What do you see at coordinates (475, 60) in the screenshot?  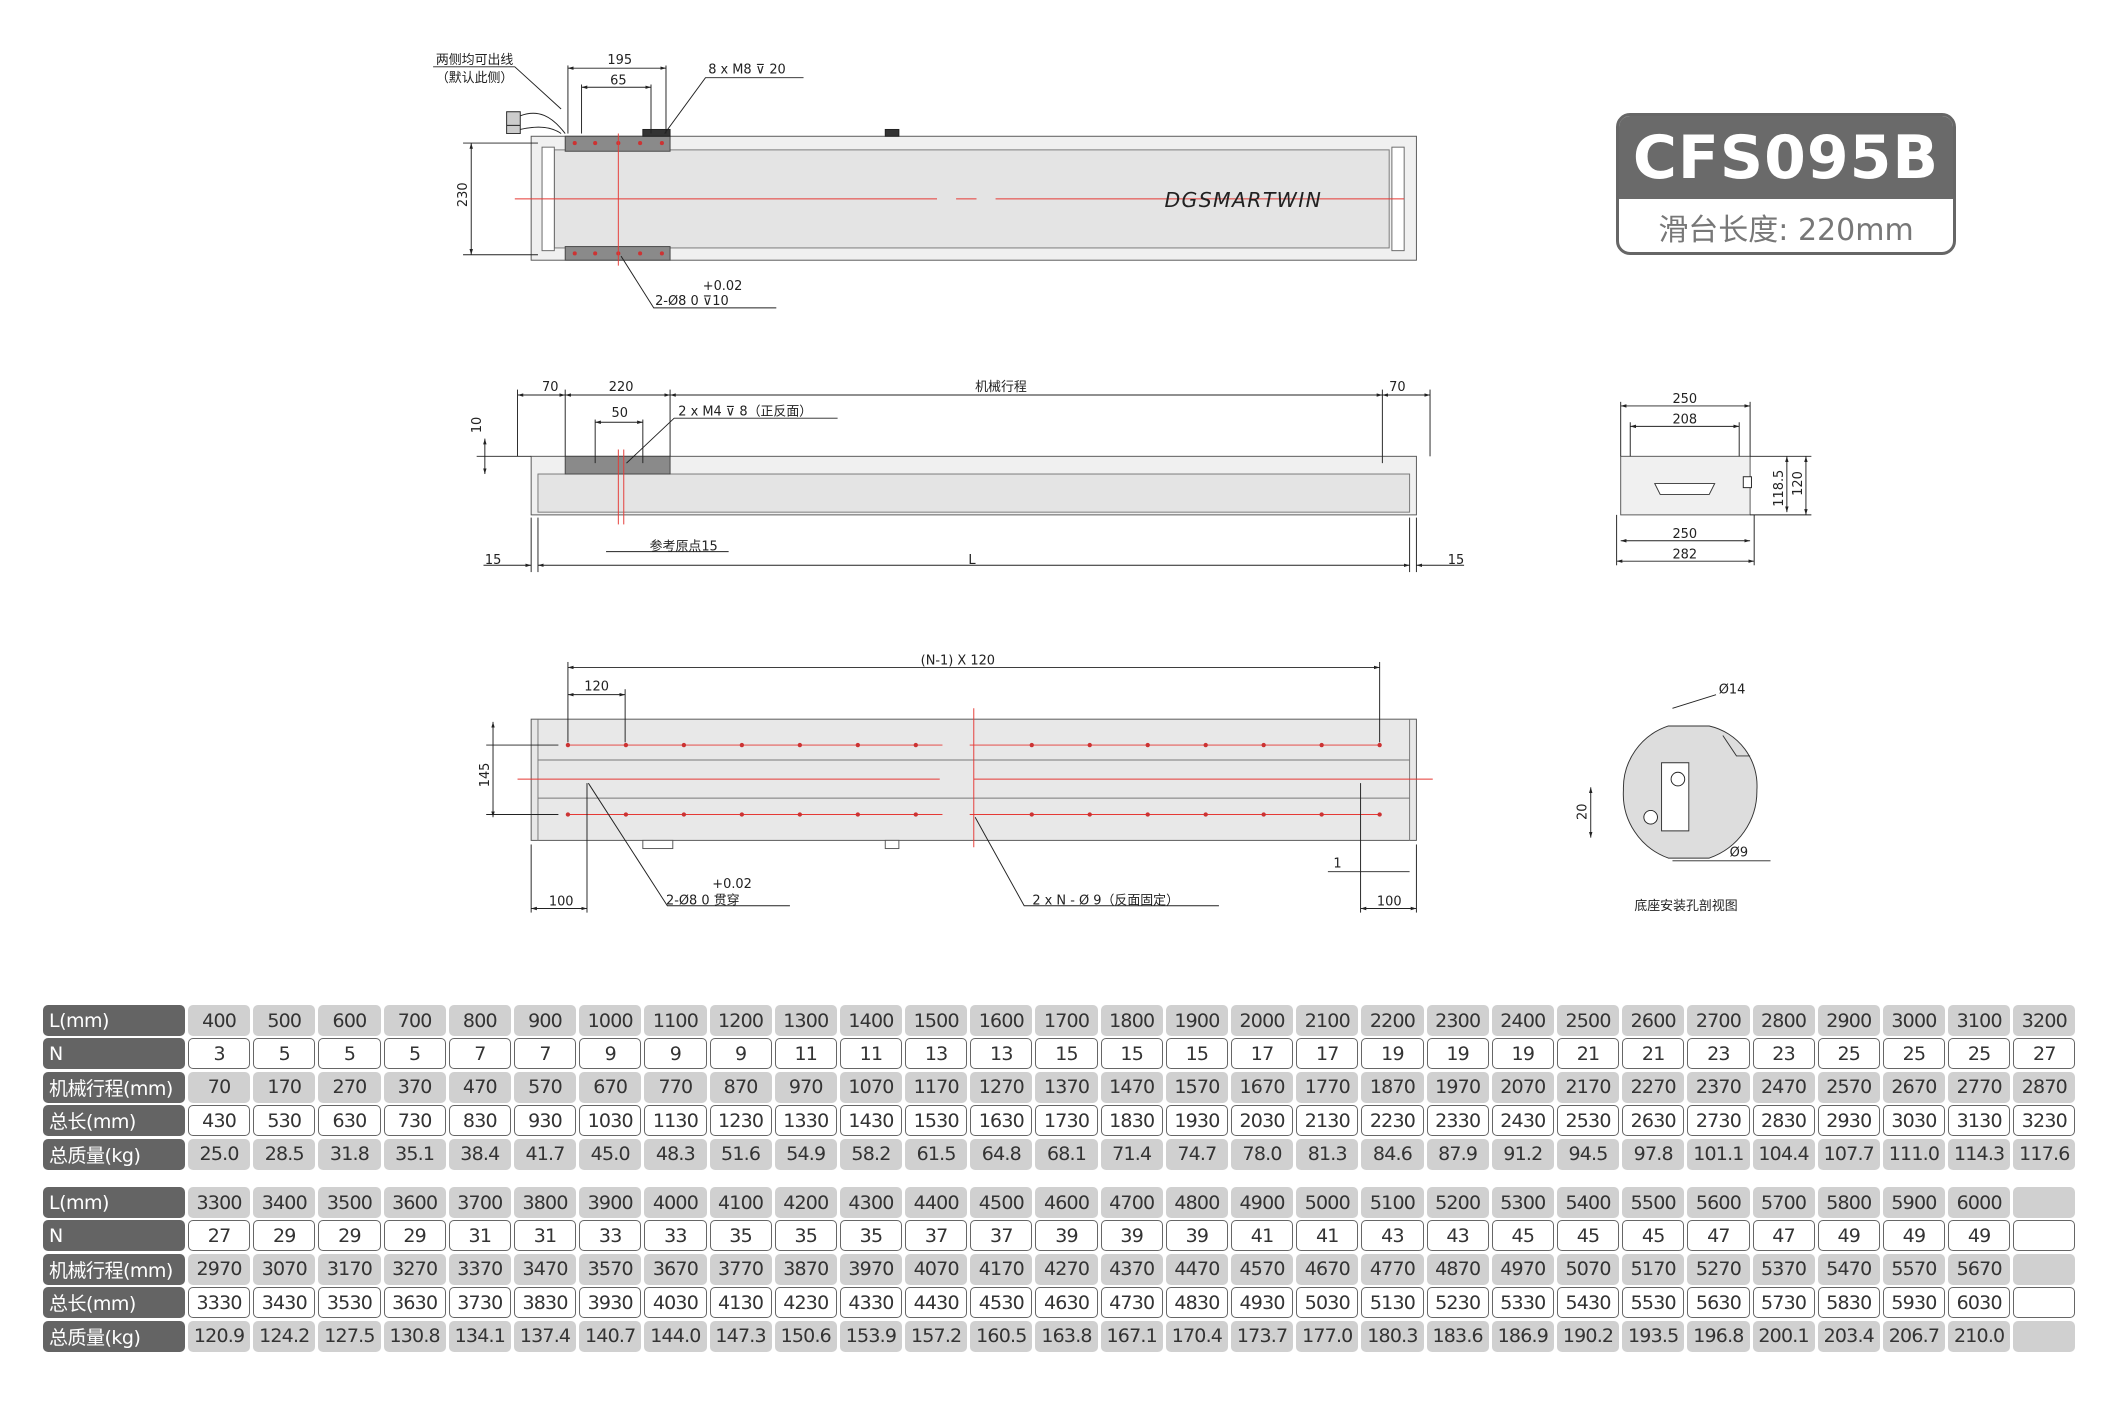 I see `cable-note: 两侧均可出线` at bounding box center [475, 60].